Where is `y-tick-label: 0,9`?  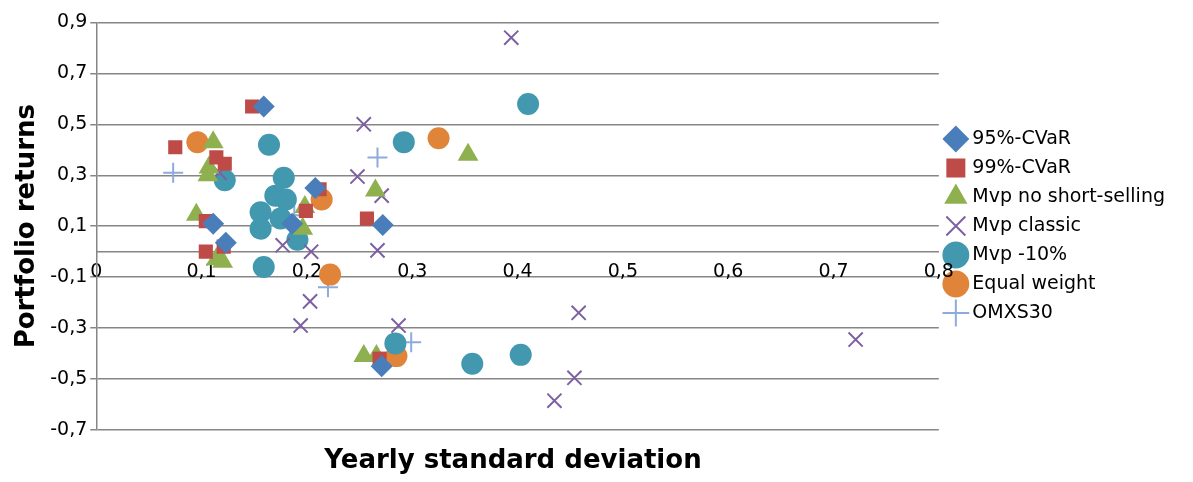 y-tick-label: 0,9 is located at coordinates (72, 20).